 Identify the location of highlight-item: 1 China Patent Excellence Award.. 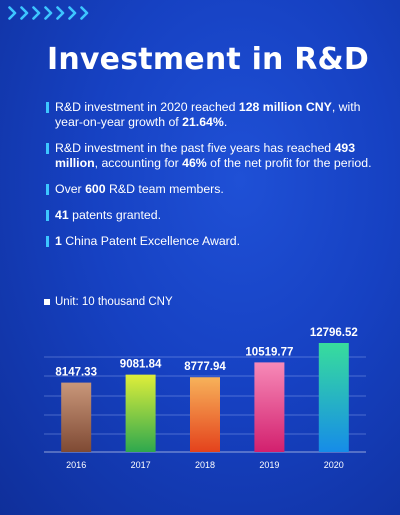
(216, 241).